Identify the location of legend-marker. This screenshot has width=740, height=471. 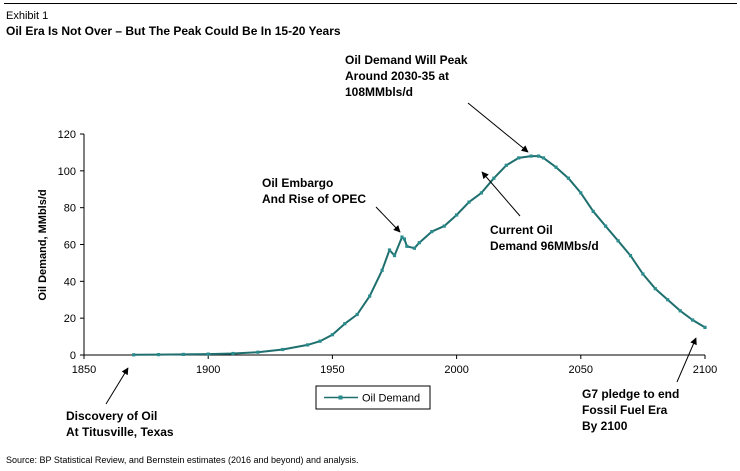
(340, 397).